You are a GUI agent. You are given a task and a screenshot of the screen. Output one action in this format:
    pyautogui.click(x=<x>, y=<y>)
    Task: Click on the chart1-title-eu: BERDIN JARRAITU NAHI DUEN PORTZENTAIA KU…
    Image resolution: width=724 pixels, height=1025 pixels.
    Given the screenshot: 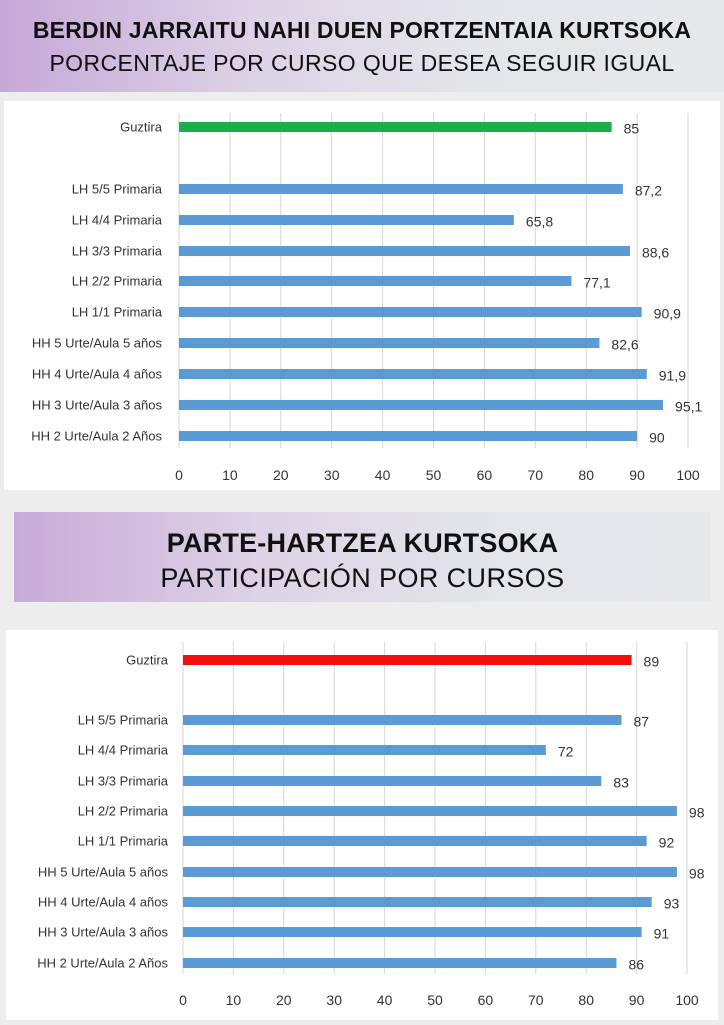 What is the action you would take?
    pyautogui.click(x=362, y=30)
    